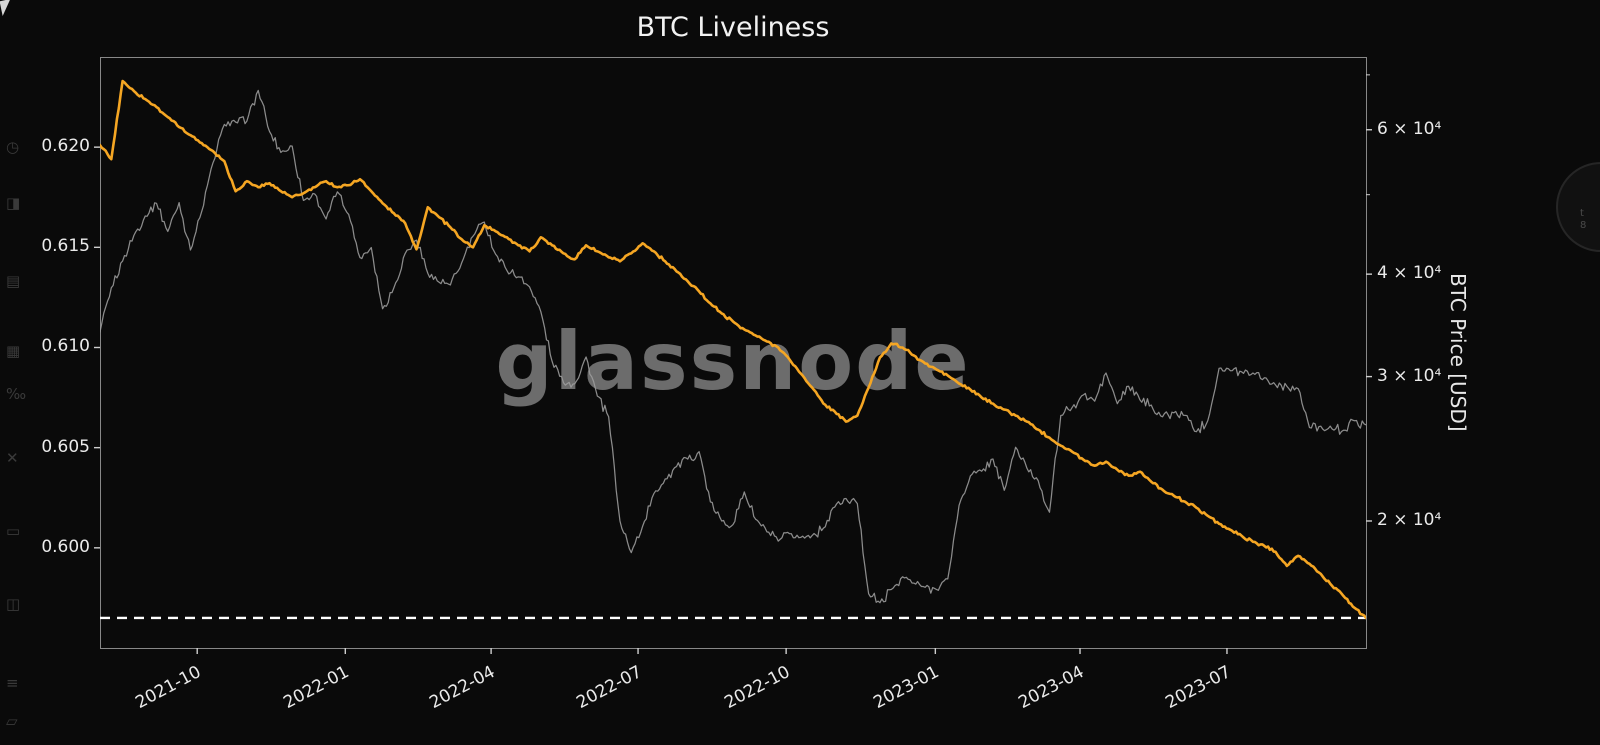 This screenshot has height=745, width=1600. I want to click on close-icon: ✕, so click(12, 458).